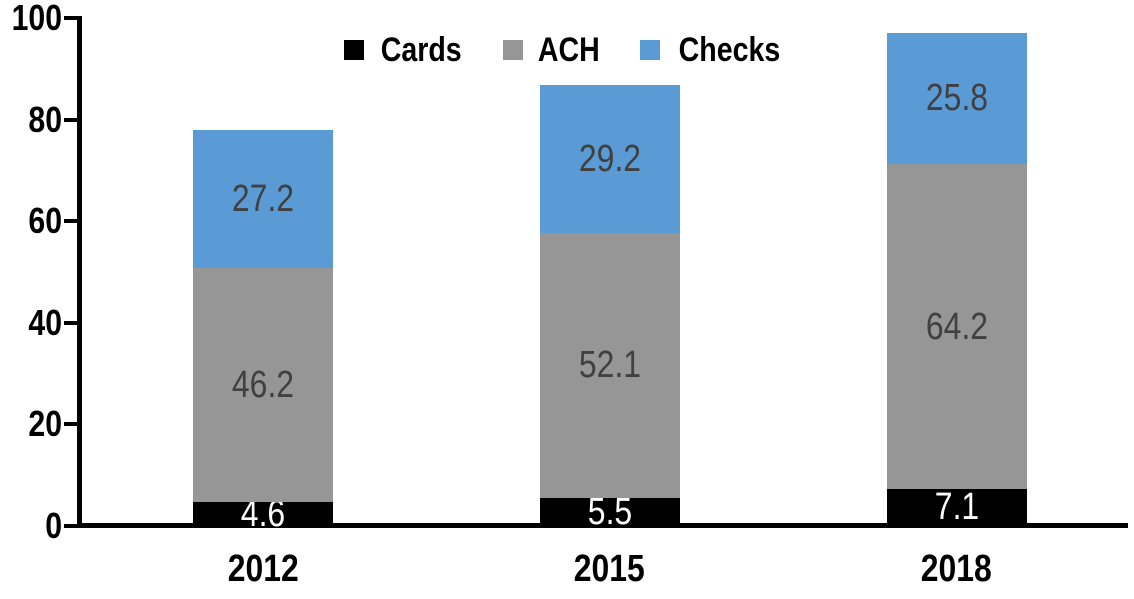  I want to click on x-category-label: 2012, so click(263, 569).